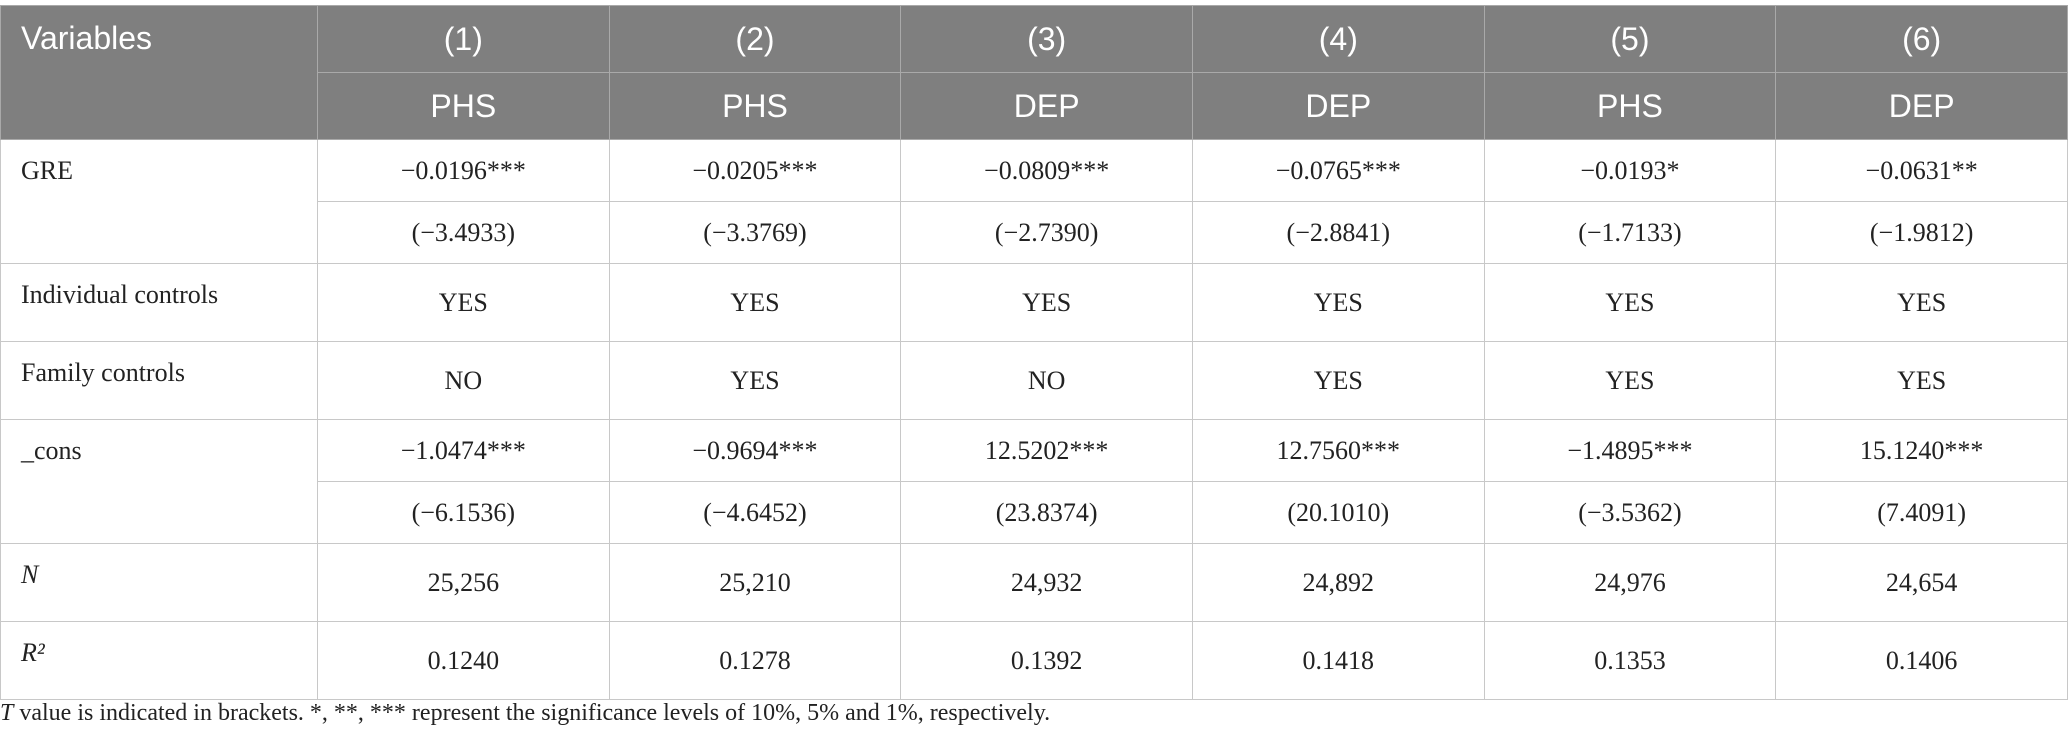 Image resolution: width=2068 pixels, height=739 pixels. I want to click on table-cell: (−3.5362), so click(1630, 512).